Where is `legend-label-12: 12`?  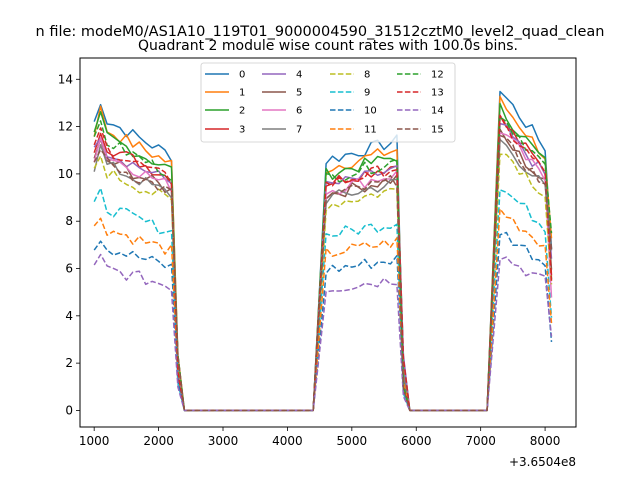
legend-label-12: 12 is located at coordinates (437, 75).